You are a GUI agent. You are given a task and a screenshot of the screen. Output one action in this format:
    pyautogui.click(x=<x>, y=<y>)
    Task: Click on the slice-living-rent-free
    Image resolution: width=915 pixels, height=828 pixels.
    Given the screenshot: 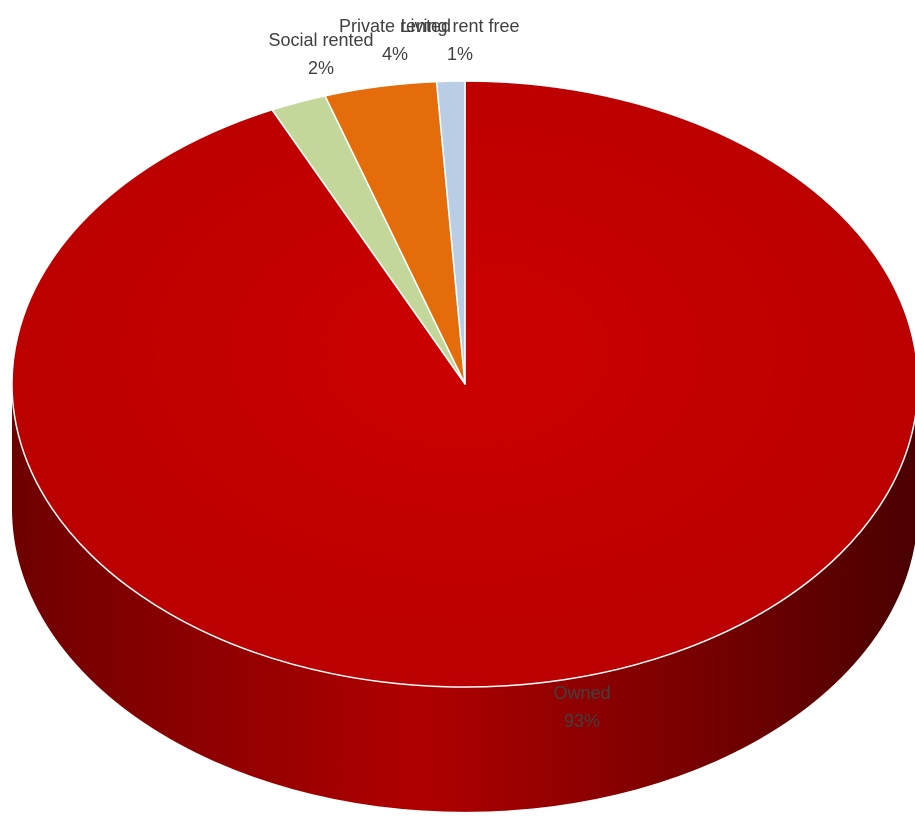 What is the action you would take?
    pyautogui.click(x=450, y=232)
    